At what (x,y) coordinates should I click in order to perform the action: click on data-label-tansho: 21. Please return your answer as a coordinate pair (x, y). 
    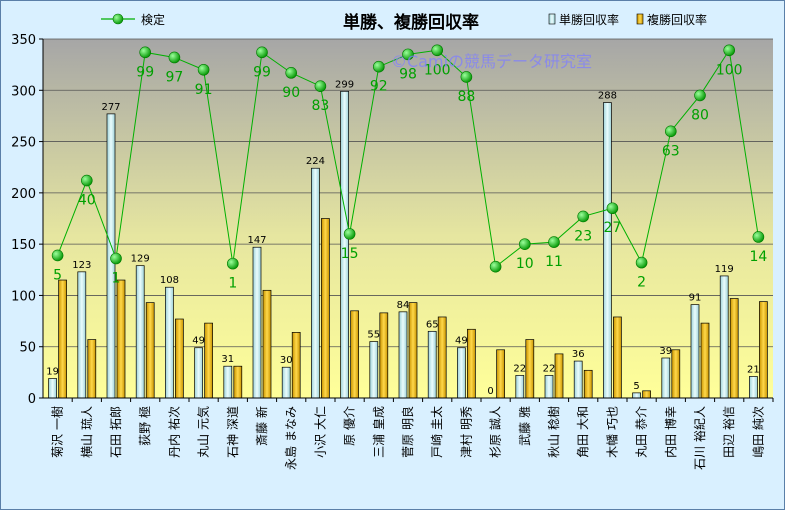
    Looking at the image, I should click on (753, 369).